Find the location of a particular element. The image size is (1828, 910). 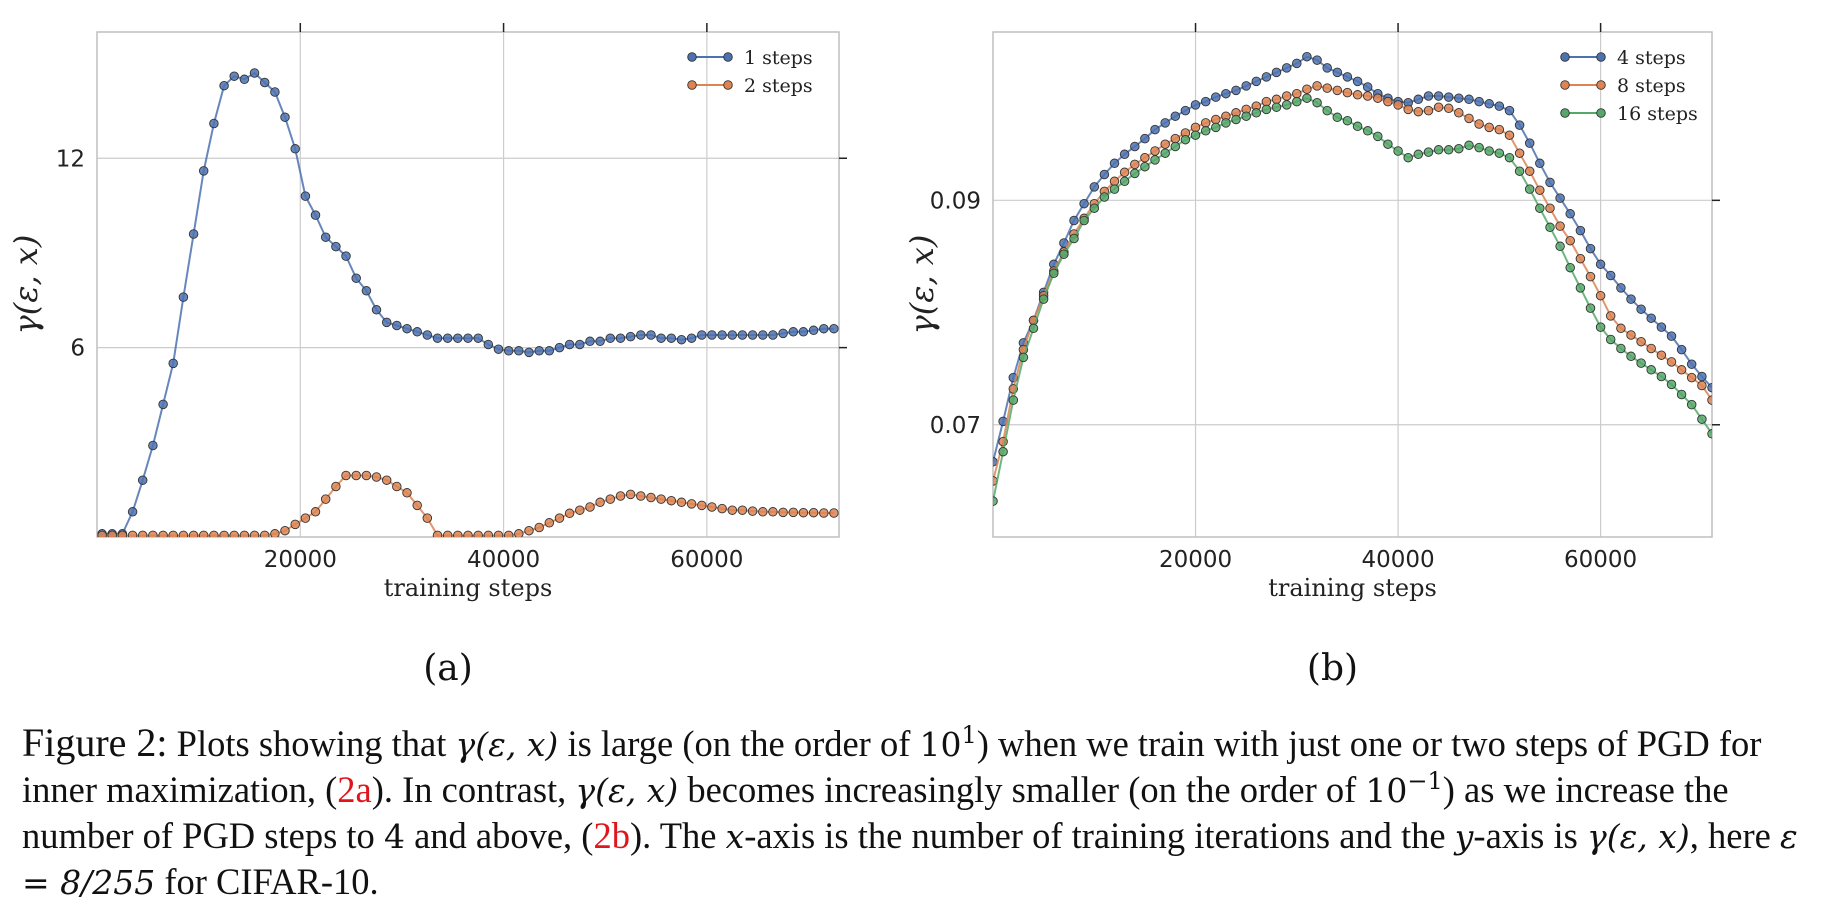

caption-text: ). In contrast, is located at coordinates (473, 789).